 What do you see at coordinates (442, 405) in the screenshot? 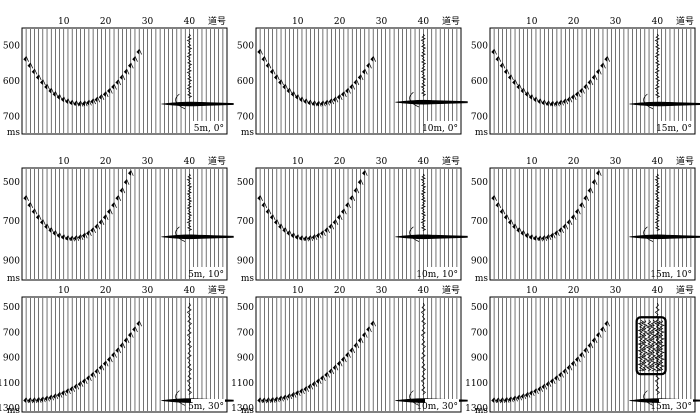
I see `panel-label-bg` at bounding box center [442, 405].